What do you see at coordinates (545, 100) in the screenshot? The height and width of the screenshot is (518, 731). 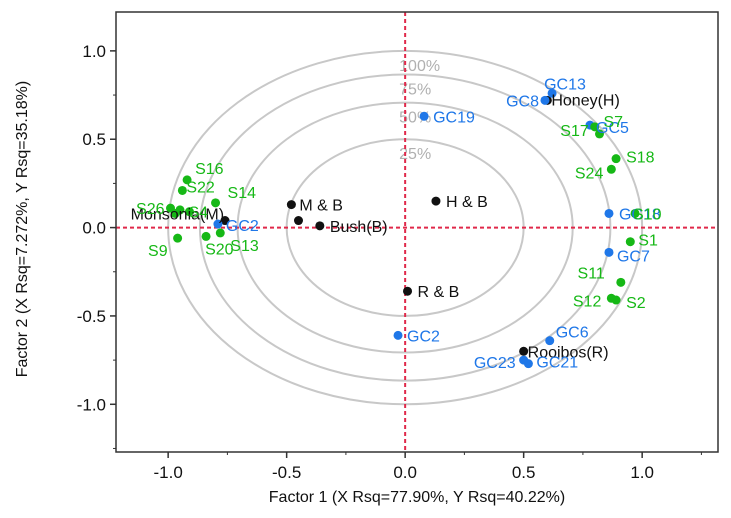 I see `point-gc8` at bounding box center [545, 100].